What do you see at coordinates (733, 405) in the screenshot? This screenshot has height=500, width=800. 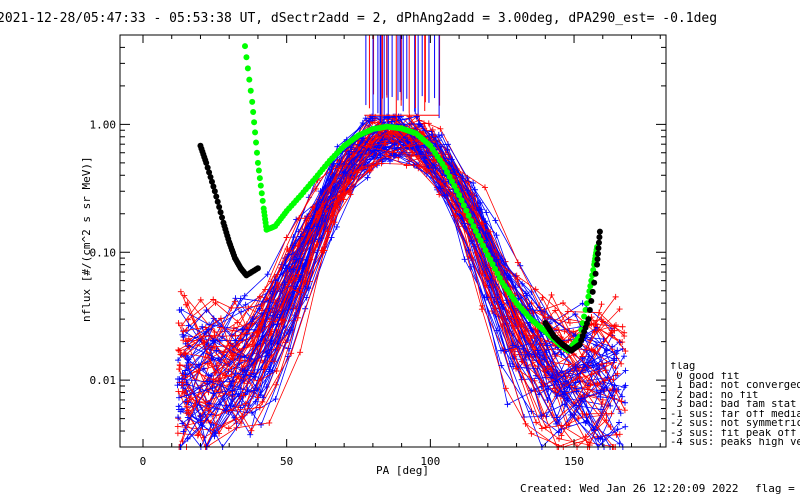 I see `legend-item-3: 3 bad: bad fam stat` at bounding box center [733, 405].